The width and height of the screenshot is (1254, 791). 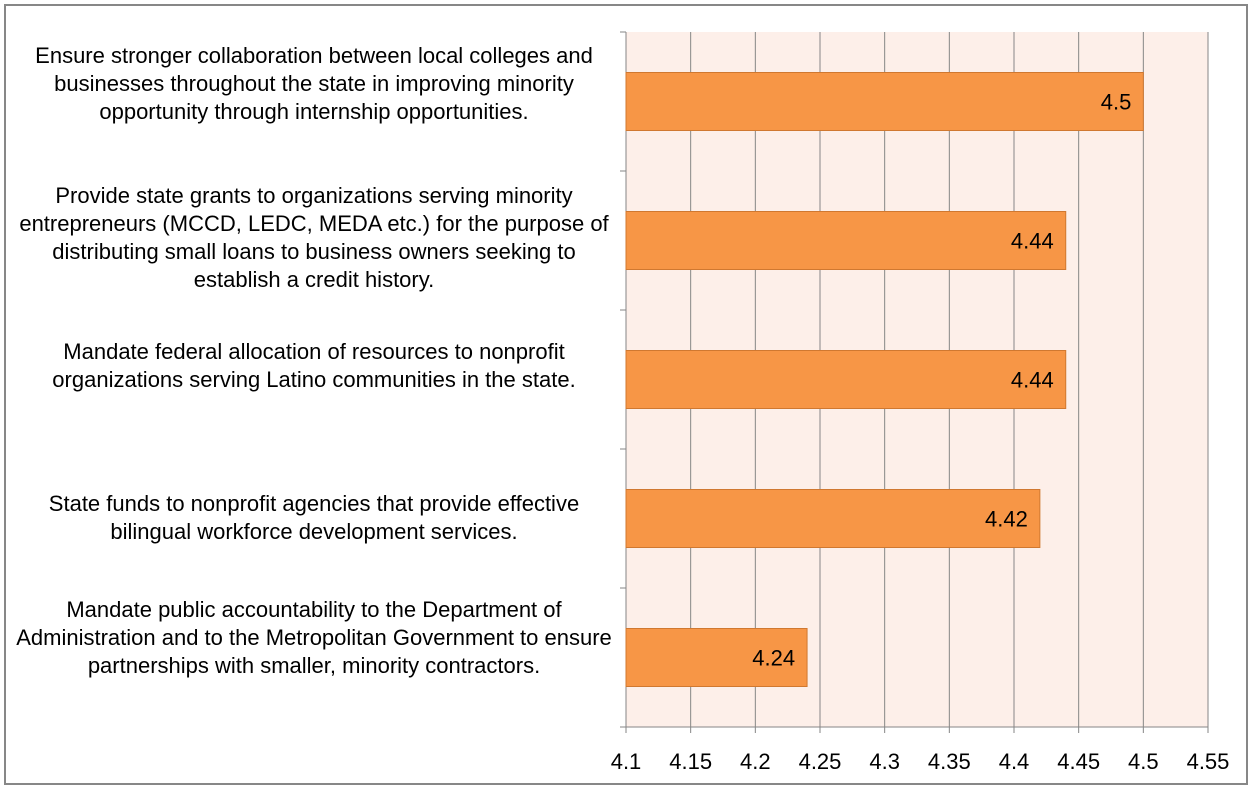 What do you see at coordinates (1078, 761) in the screenshot?
I see `x-tick-label: 4.45` at bounding box center [1078, 761].